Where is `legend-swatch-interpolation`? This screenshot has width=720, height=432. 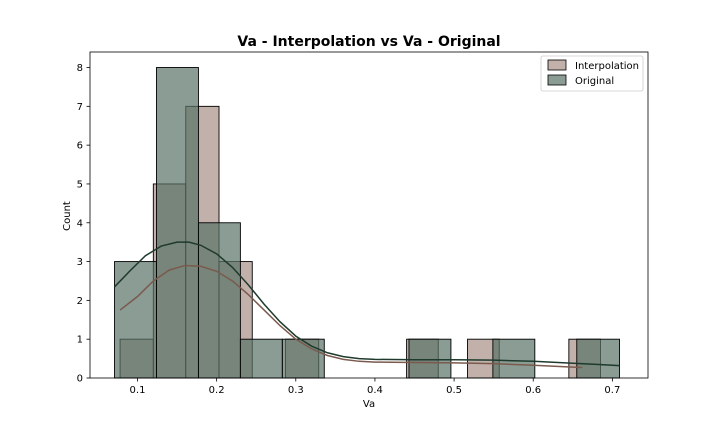
legend-swatch-interpolation is located at coordinates (557, 65).